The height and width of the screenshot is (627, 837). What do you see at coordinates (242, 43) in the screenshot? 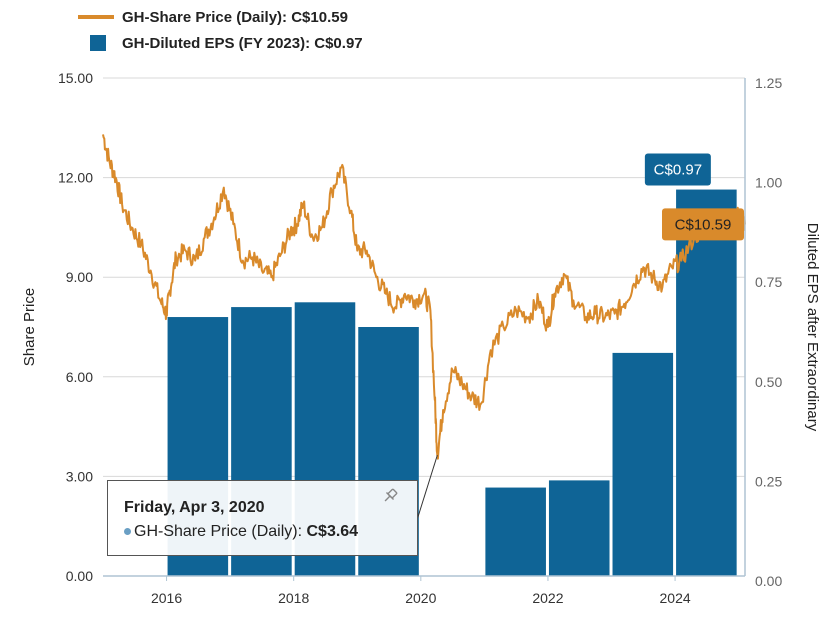
I see `legend-diluted-eps-label: GH-Diluted EPS (FY 2023): C$0.97` at bounding box center [242, 43].